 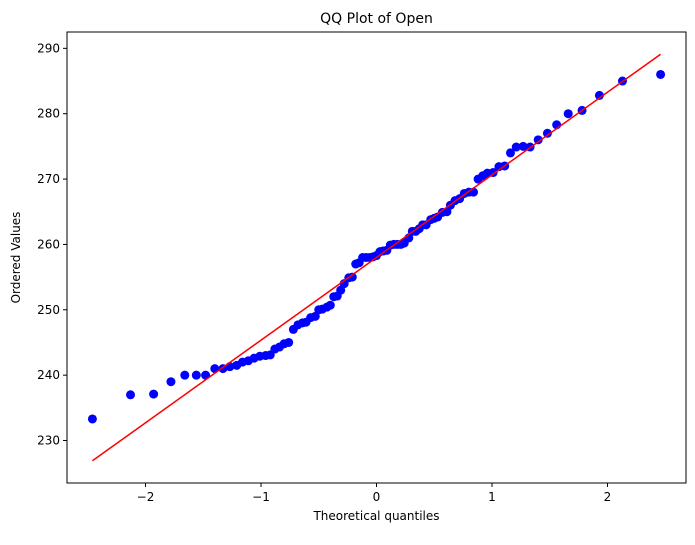 I want to click on x-tick-label: 1, so click(x=492, y=497).